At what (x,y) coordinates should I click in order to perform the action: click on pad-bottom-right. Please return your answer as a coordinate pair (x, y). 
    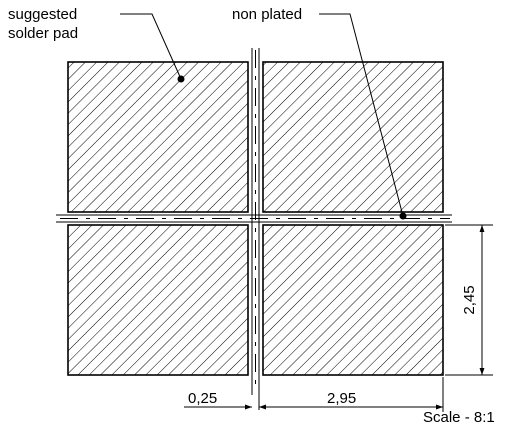
    Looking at the image, I should click on (353, 300).